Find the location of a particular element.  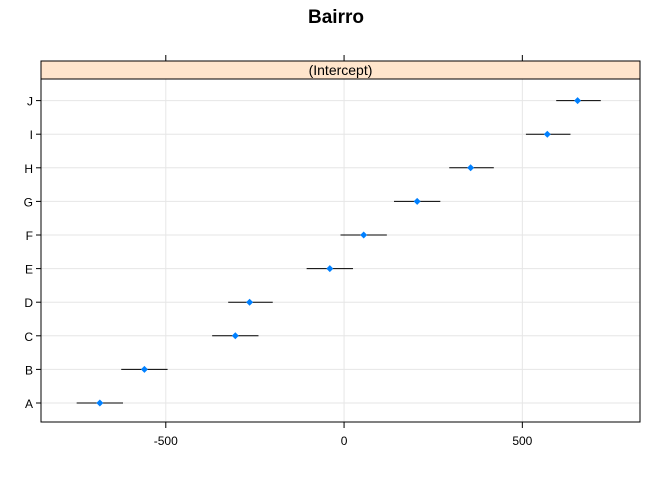

point-J is located at coordinates (578, 101).